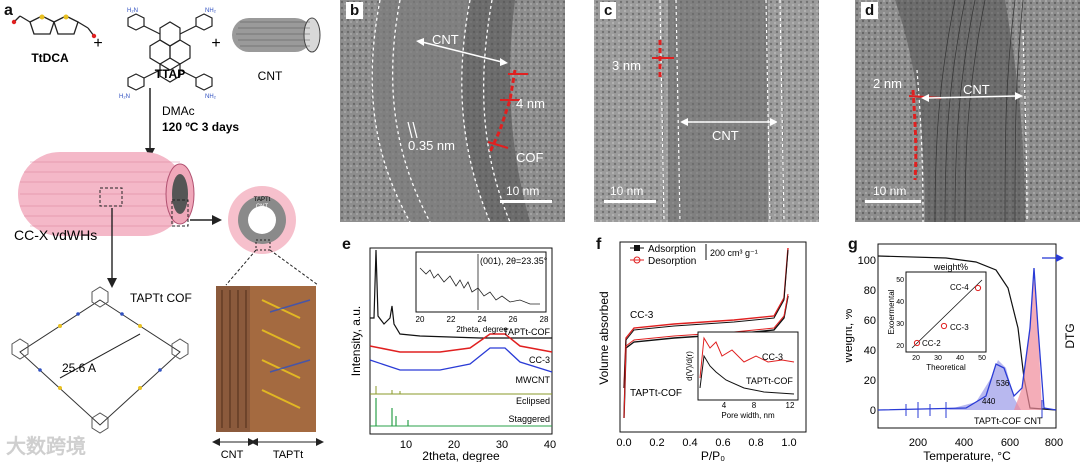 The height and width of the screenshot is (462, 1080). What do you see at coordinates (50, 58) in the screenshot?
I see `ttdca-label: TtDCA` at bounding box center [50, 58].